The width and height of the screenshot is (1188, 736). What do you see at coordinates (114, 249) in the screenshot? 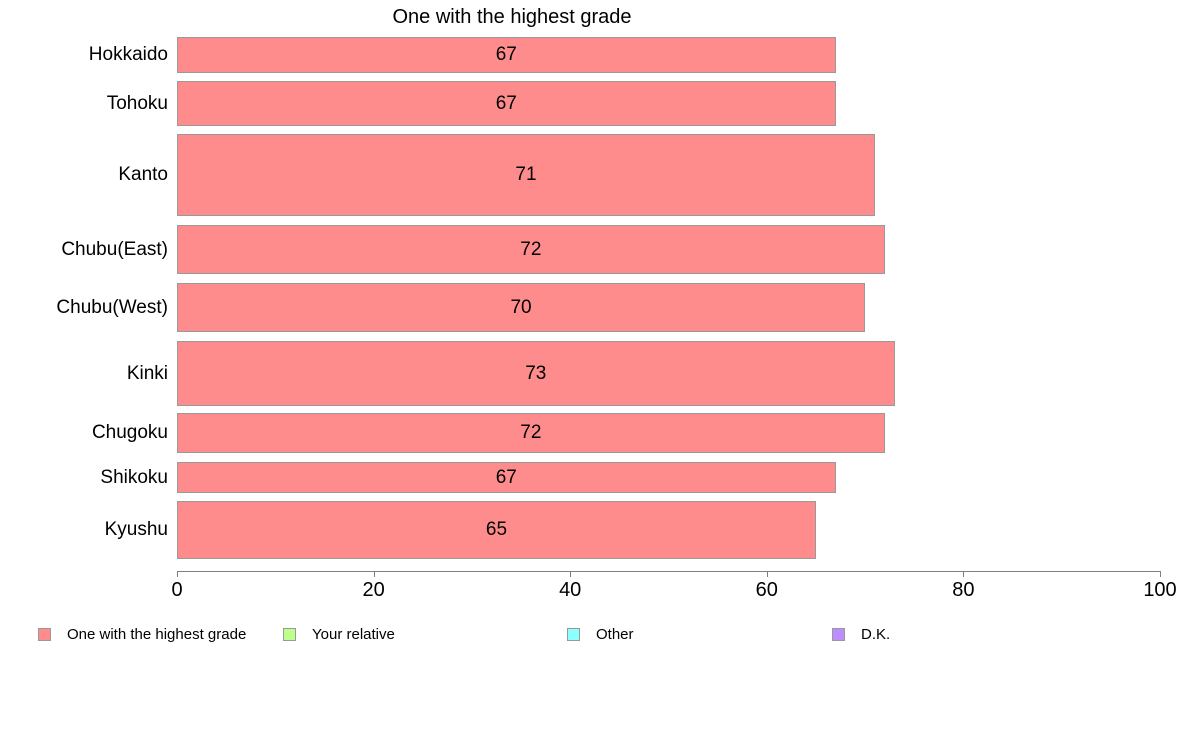
I see `category-label: Chubu(East)` at bounding box center [114, 249].